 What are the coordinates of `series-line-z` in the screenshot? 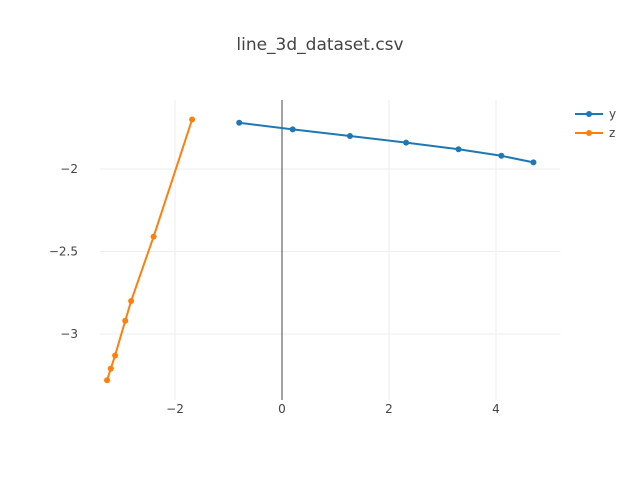 It's located at (150, 250).